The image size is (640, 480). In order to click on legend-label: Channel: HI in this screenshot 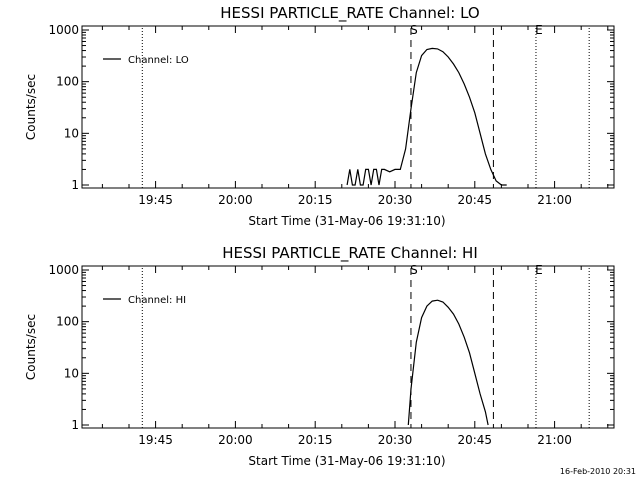, I will do `click(157, 300)`.